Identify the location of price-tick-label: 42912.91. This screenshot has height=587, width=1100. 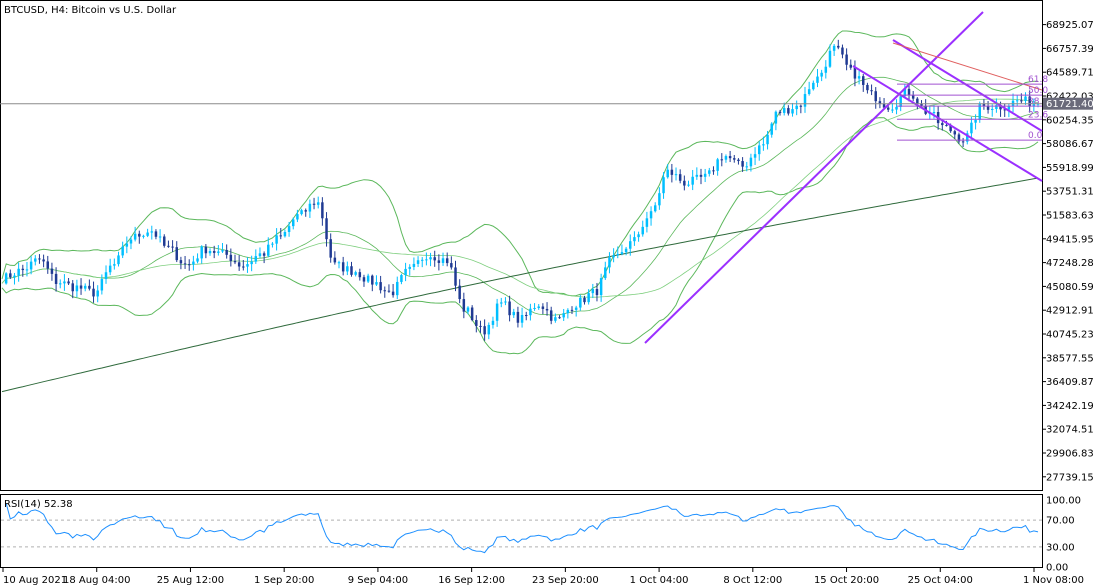
(1070, 311).